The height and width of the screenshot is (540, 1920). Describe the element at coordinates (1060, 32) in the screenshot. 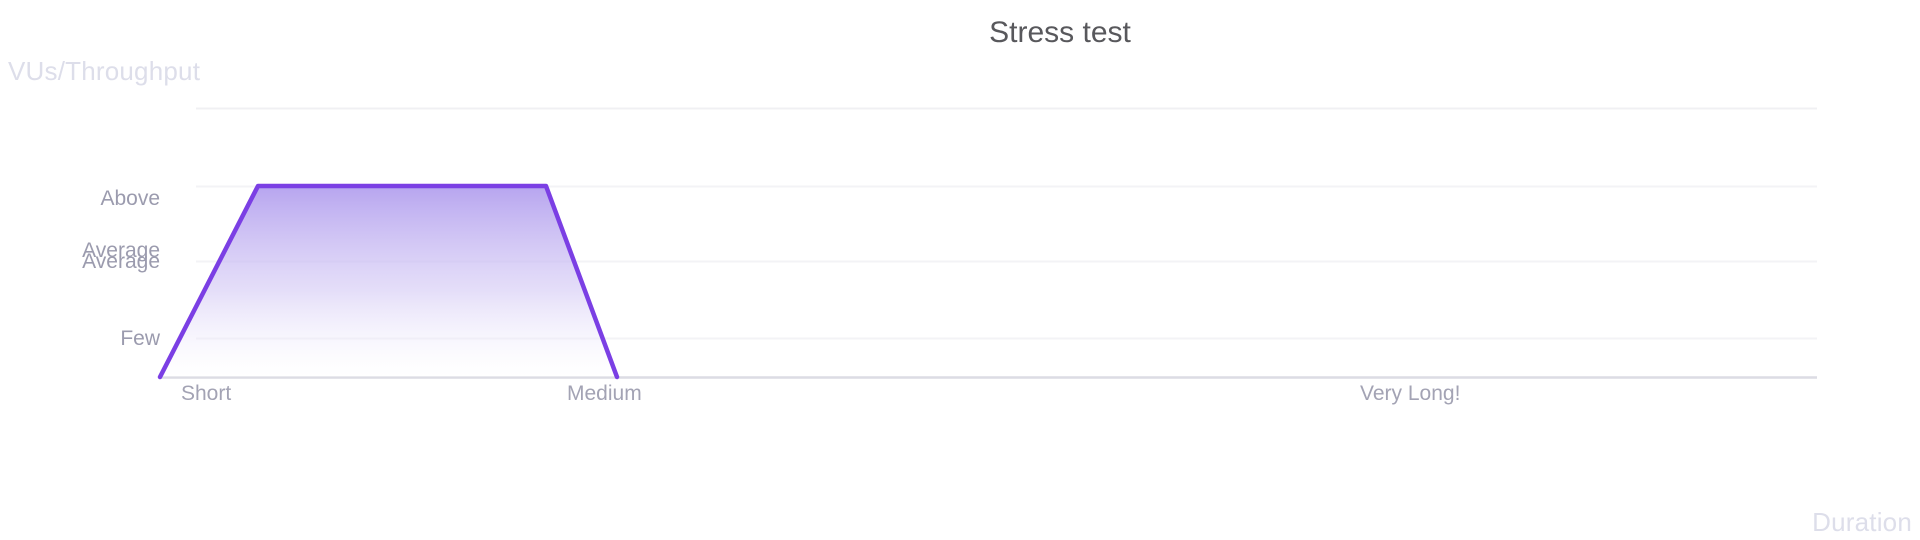

I see `chart-title: Stress test` at that location.